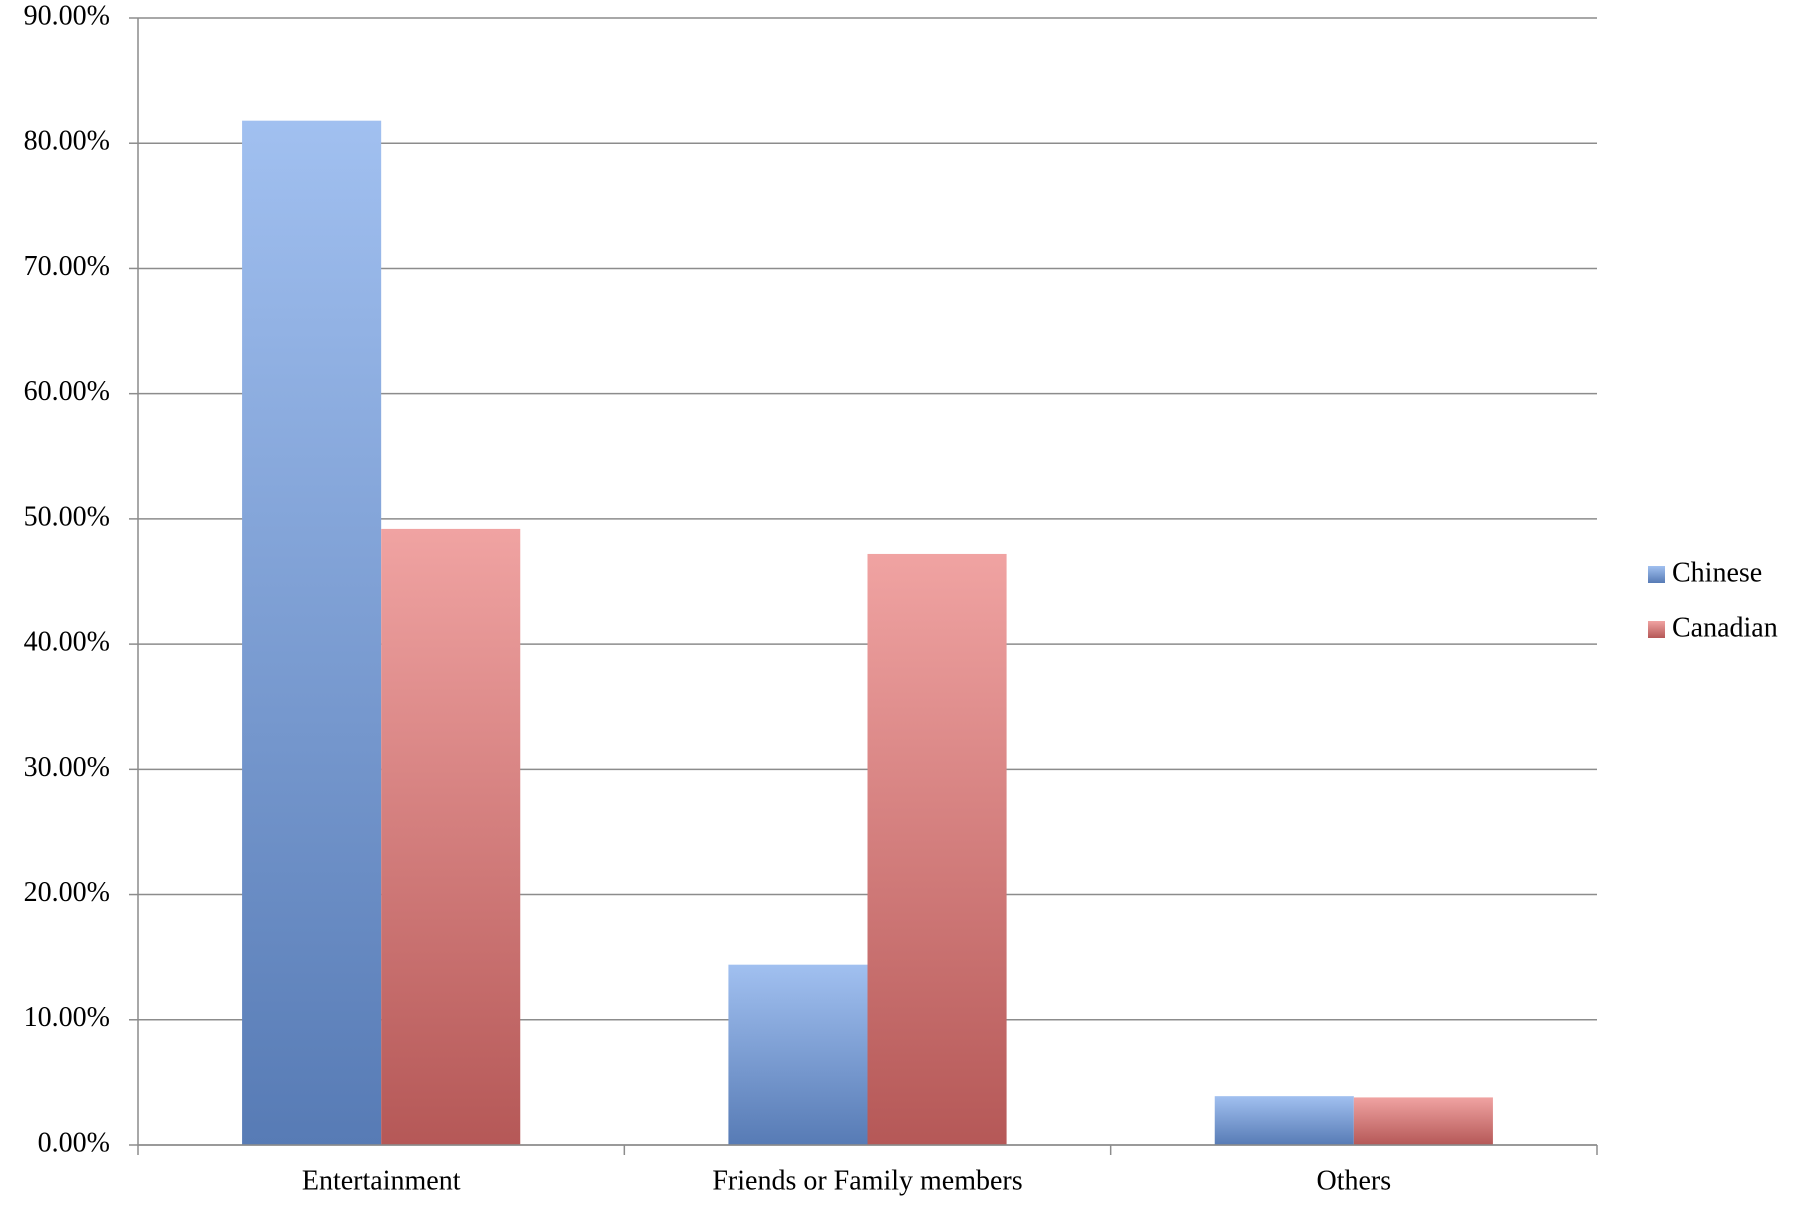 The height and width of the screenshot is (1205, 1800). What do you see at coordinates (67, 642) in the screenshot?
I see `y-tick-label: 40.00%` at bounding box center [67, 642].